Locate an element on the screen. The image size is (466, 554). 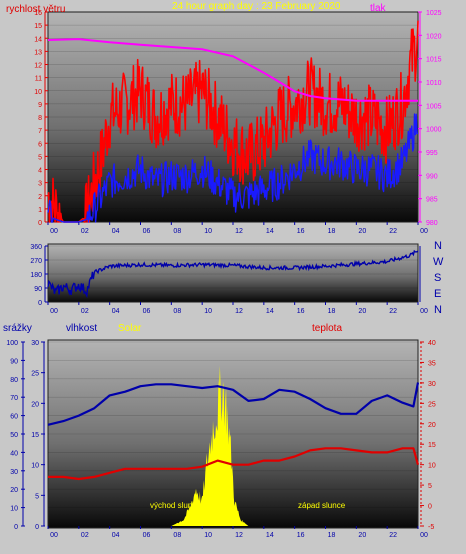
direction-tick-label: 180 is located at coordinates (36, 275).